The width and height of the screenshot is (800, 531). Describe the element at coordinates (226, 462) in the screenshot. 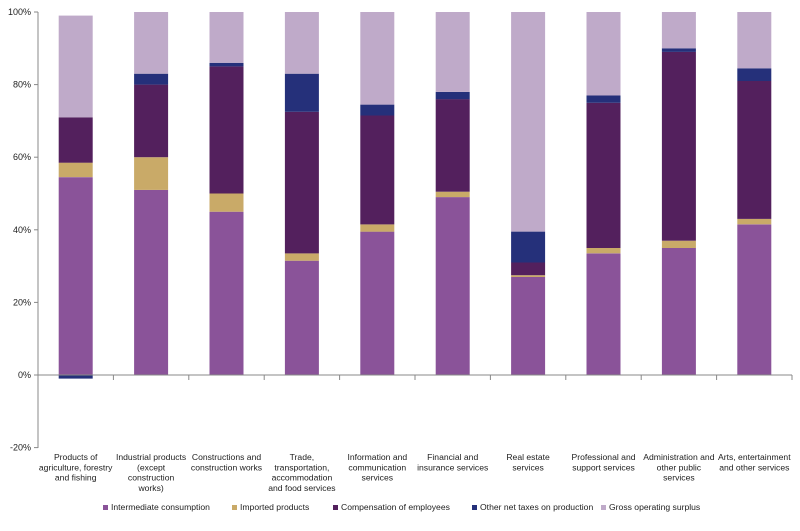

I see `category-label: Constructions and construction works` at that location.